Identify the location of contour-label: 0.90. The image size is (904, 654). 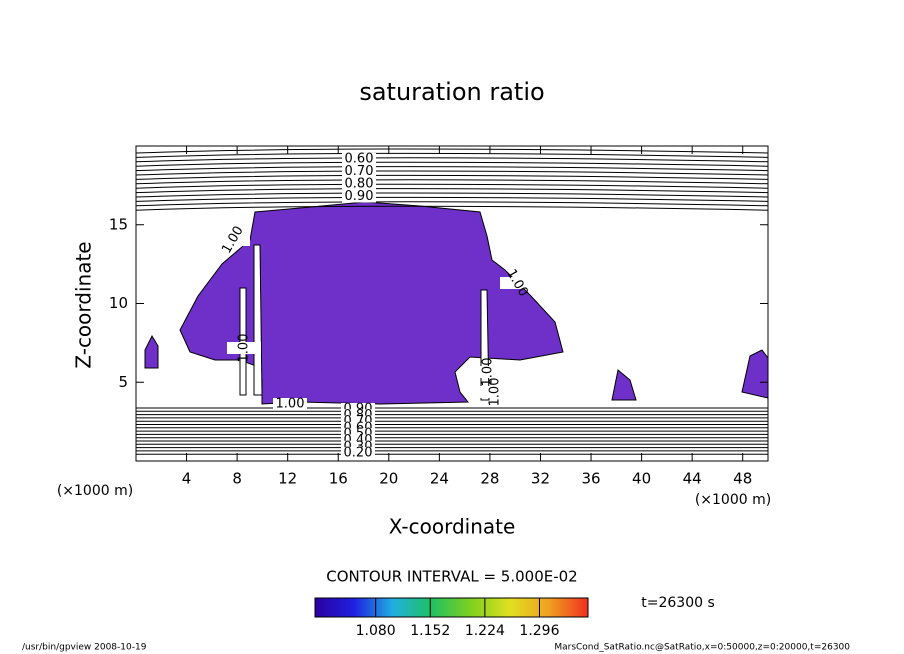
(359, 196).